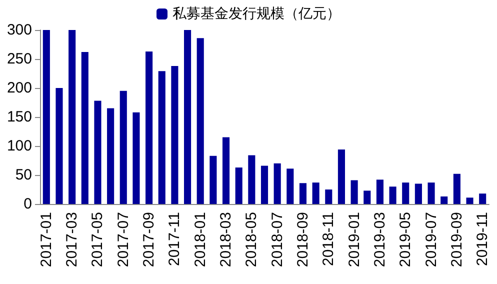 This screenshot has height=284, width=497. I want to click on x-tick-label: 2019-01, so click(354, 240).